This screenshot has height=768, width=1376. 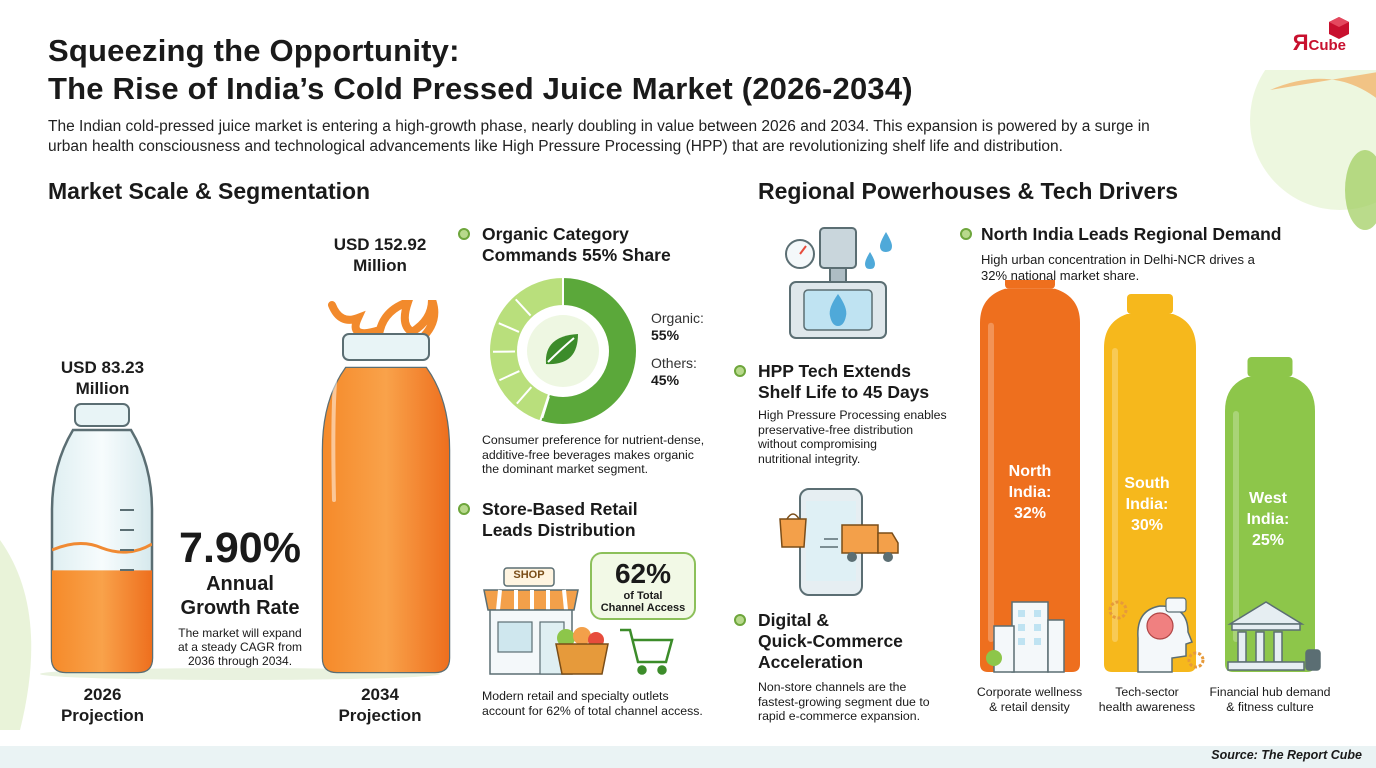 What do you see at coordinates (380, 694) in the screenshot?
I see `bottle-2034-year: 2034` at bounding box center [380, 694].